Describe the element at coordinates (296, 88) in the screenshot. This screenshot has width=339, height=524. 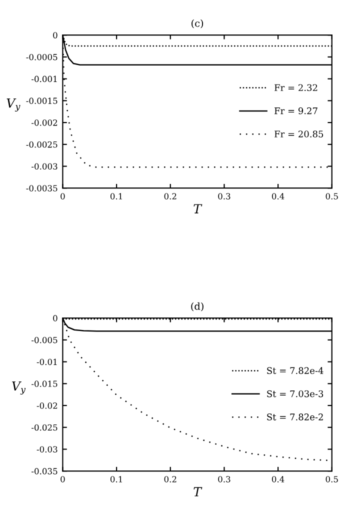
I see `legend-label: Fr = 2.32` at that location.